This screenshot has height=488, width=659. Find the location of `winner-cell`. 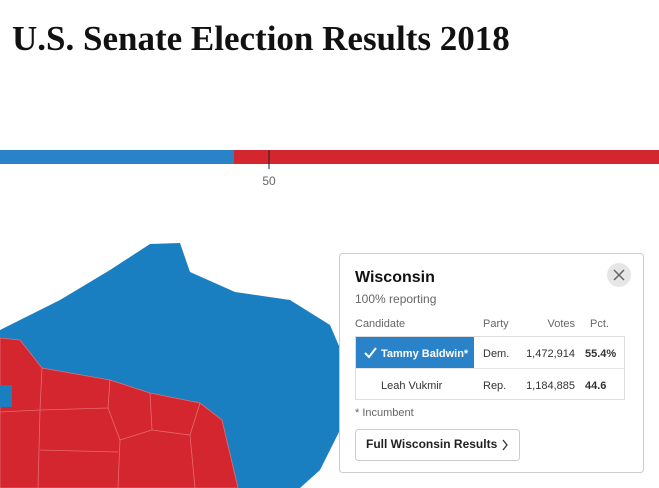

winner-cell is located at coordinates (415, 352).